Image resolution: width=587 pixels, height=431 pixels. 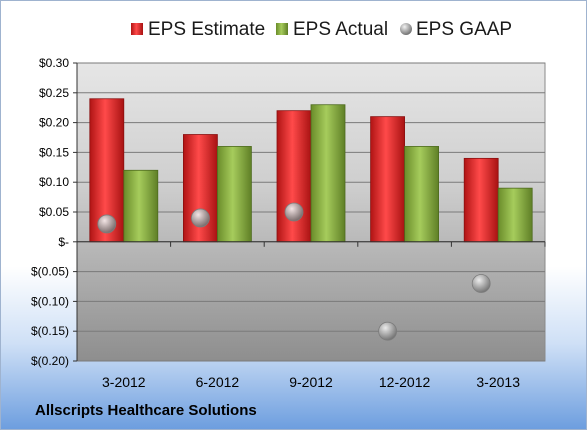 What do you see at coordinates (282, 29) in the screenshot?
I see `legend-swatch-actual` at bounding box center [282, 29].